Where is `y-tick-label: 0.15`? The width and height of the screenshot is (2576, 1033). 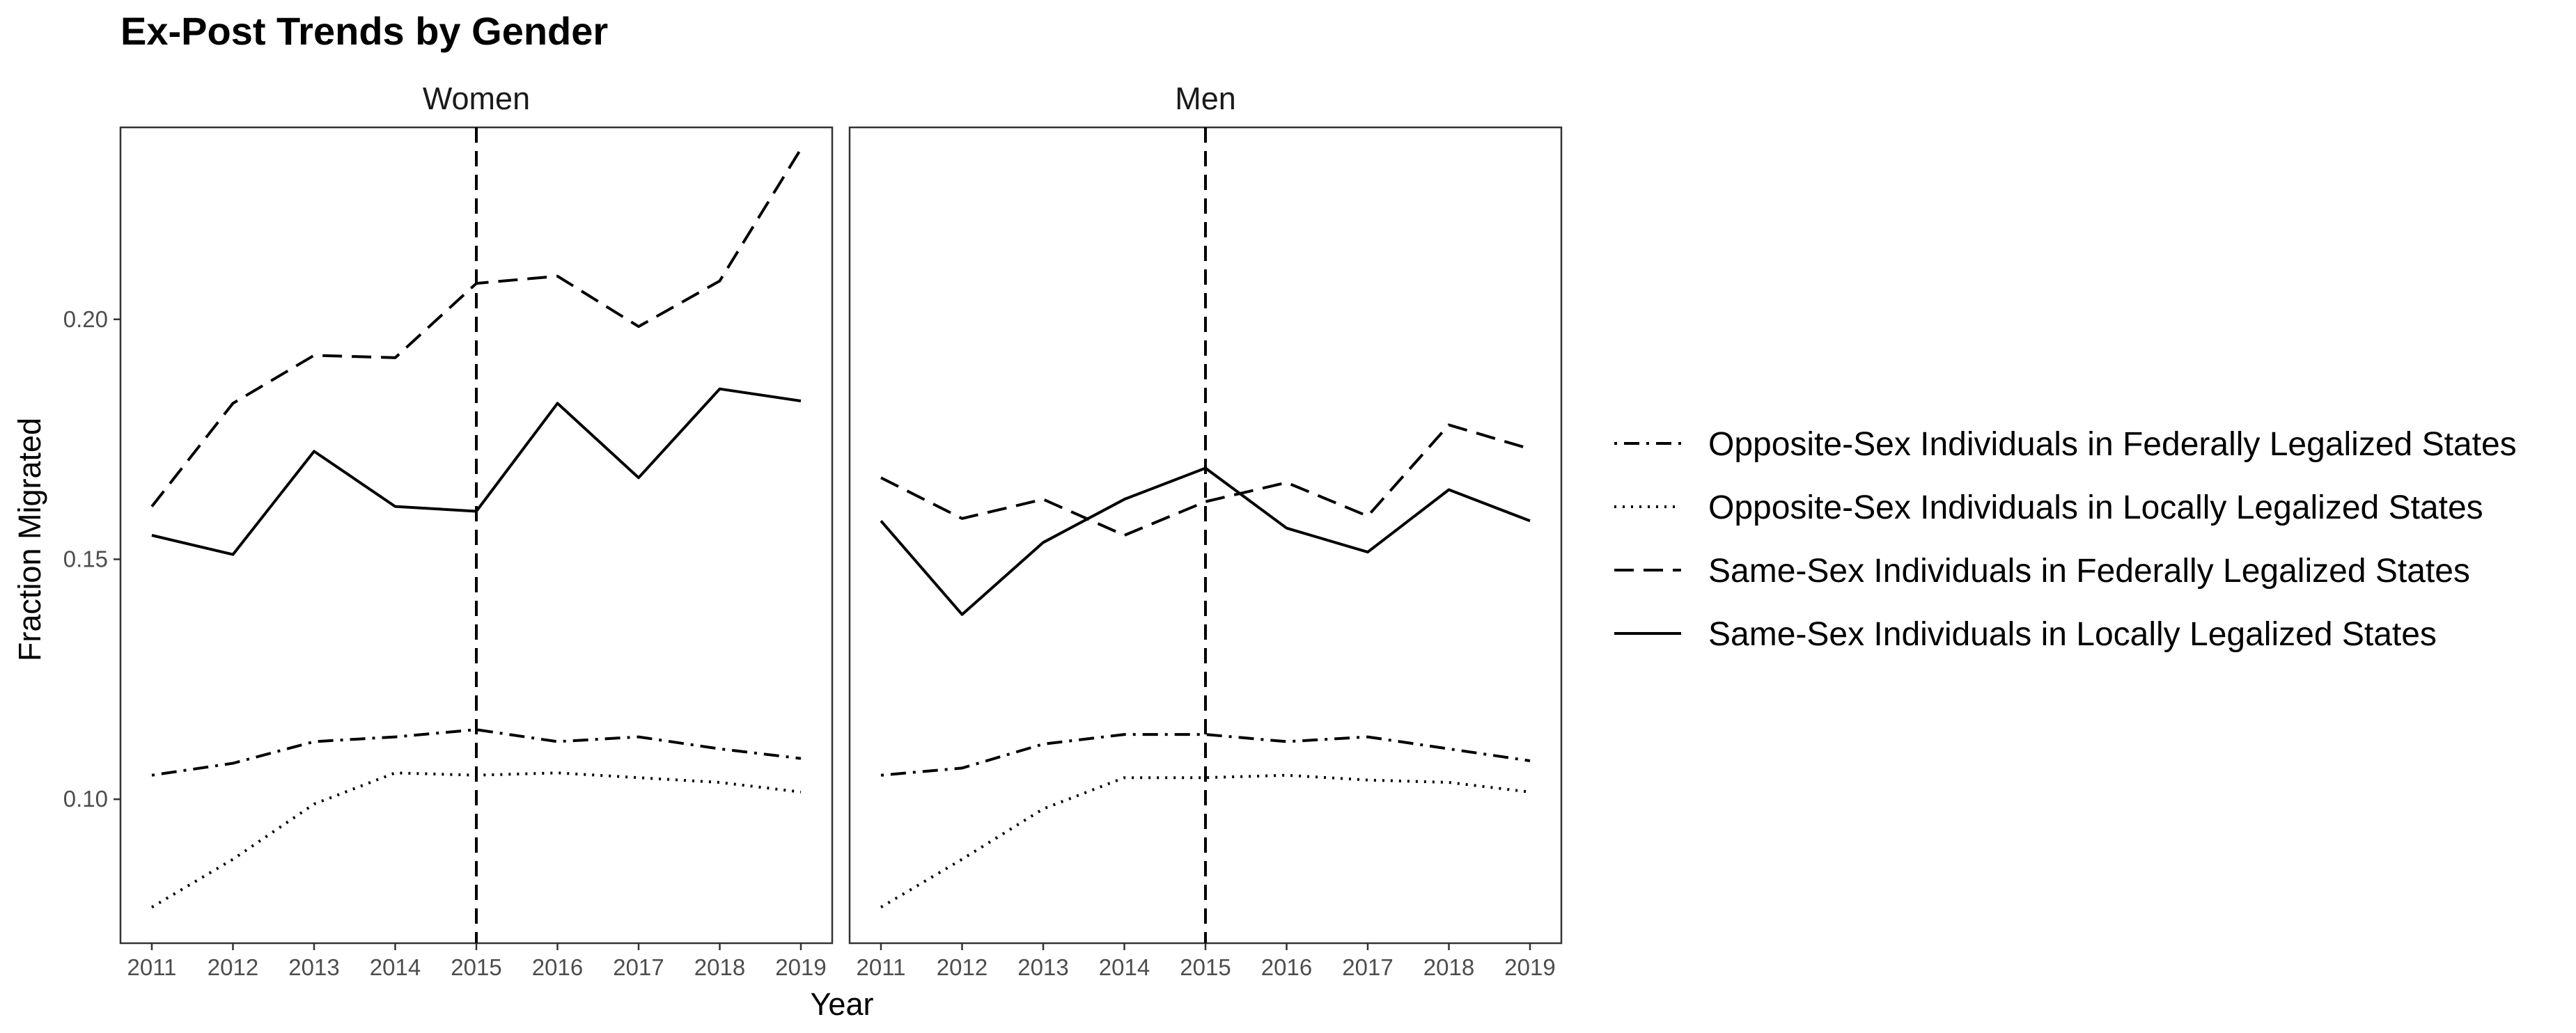 y-tick-label: 0.15 is located at coordinates (86, 558).